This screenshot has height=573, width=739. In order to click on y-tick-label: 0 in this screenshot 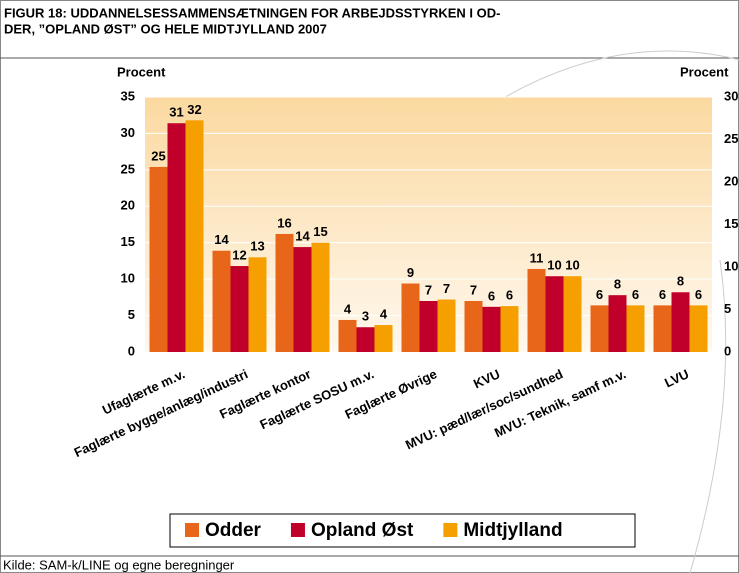, I will do `click(131, 350)`.